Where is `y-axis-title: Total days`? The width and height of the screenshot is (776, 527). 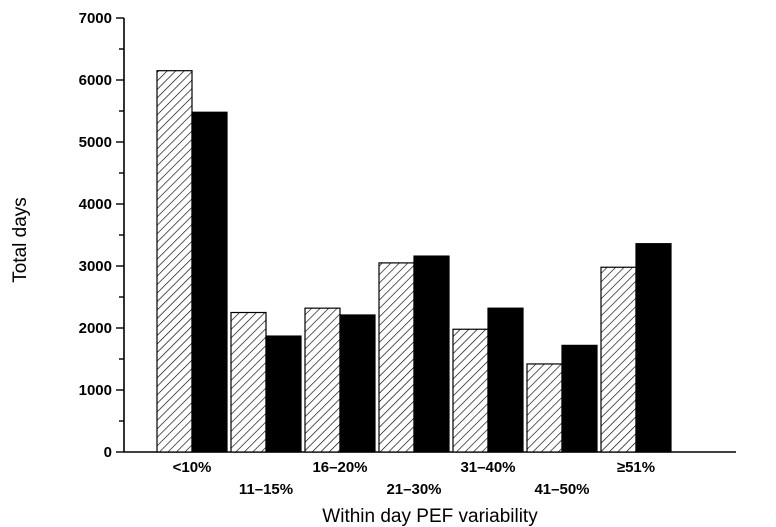
y-axis-title: Total days is located at coordinates (20, 240).